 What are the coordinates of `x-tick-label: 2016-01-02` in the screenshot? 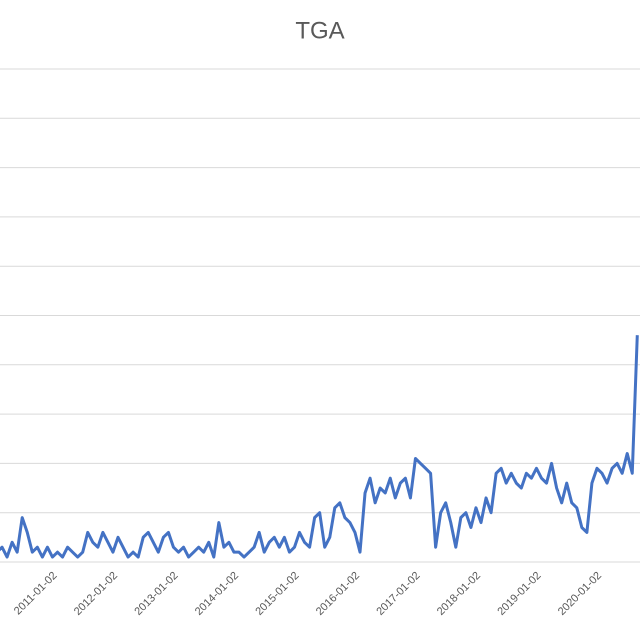 It's located at (338, 594).